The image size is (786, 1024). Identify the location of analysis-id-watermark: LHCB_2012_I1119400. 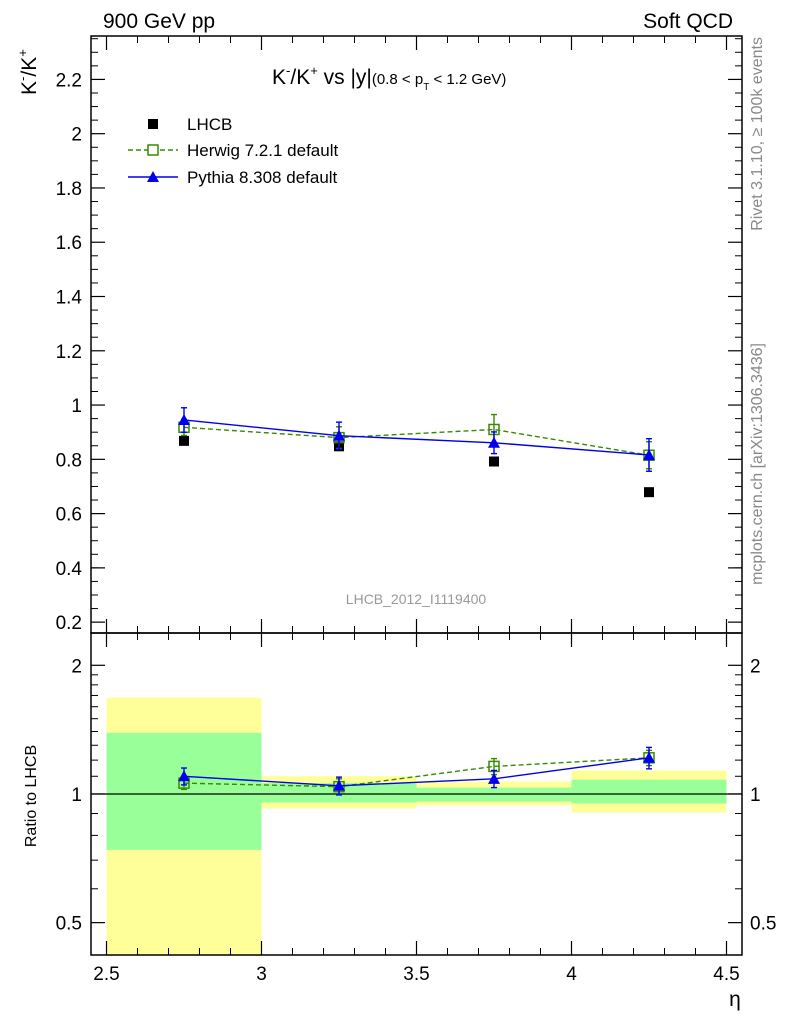
(416, 599).